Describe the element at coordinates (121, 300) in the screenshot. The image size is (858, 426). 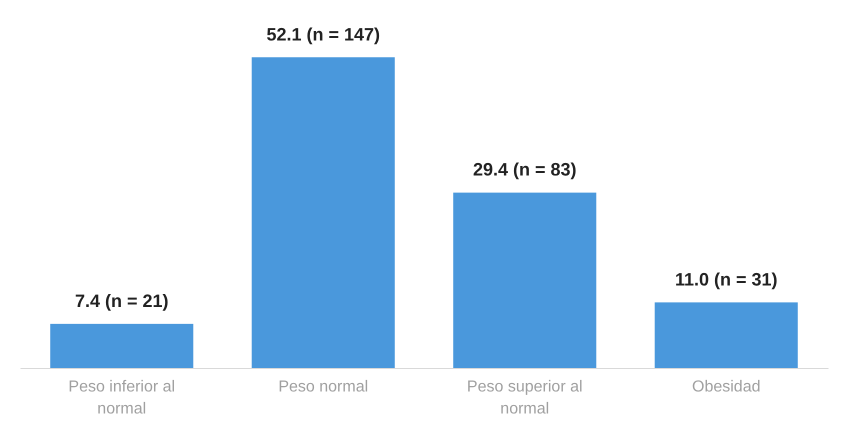
I see `data-label: 7.4 (n = 21)` at that location.